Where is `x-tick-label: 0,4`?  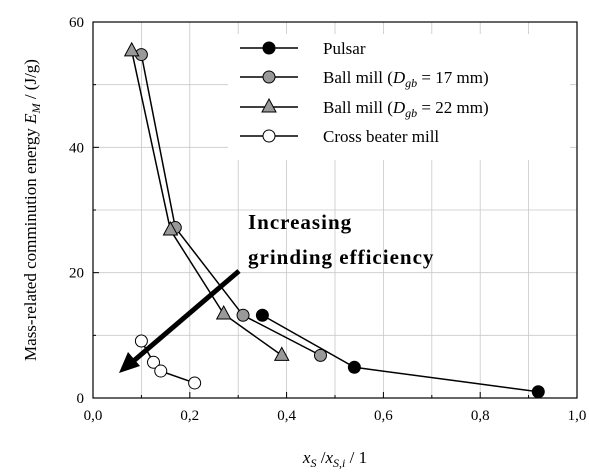
x-tick-label: 0,4 is located at coordinates (286, 416).